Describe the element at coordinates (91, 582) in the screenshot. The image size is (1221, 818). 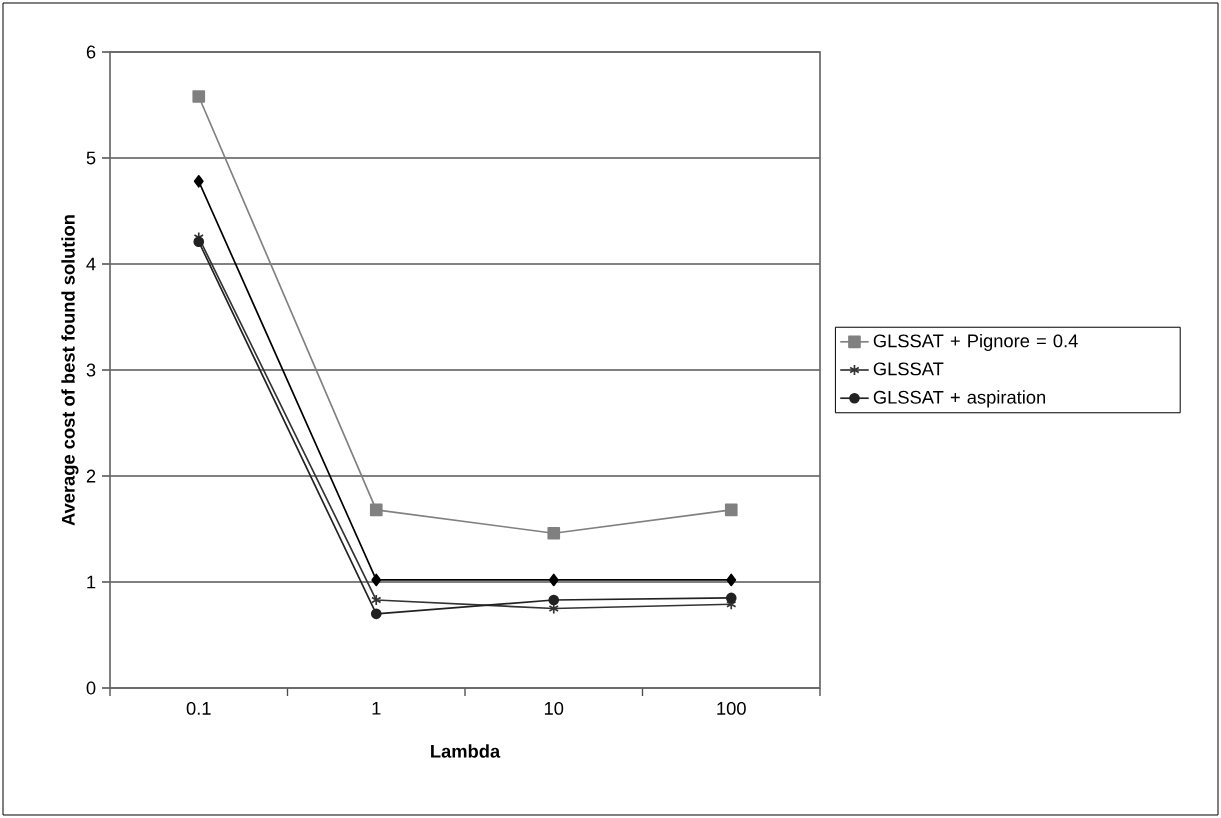
I see `y-tick-label: 1` at that location.